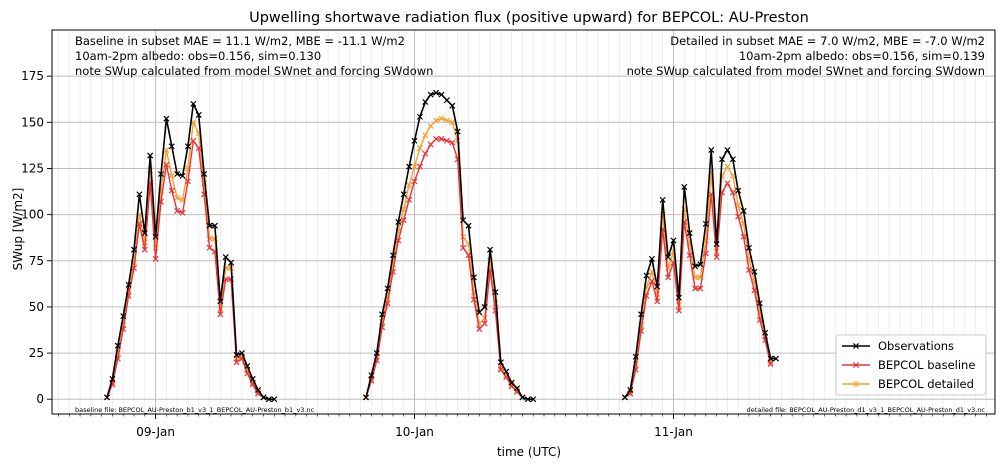 The width and height of the screenshot is (1005, 472). Describe the element at coordinates (862, 56) in the screenshot. I see `annotation-right-line-2: 10am-2pm albedo: obs=0.156, sim=0.139` at that location.